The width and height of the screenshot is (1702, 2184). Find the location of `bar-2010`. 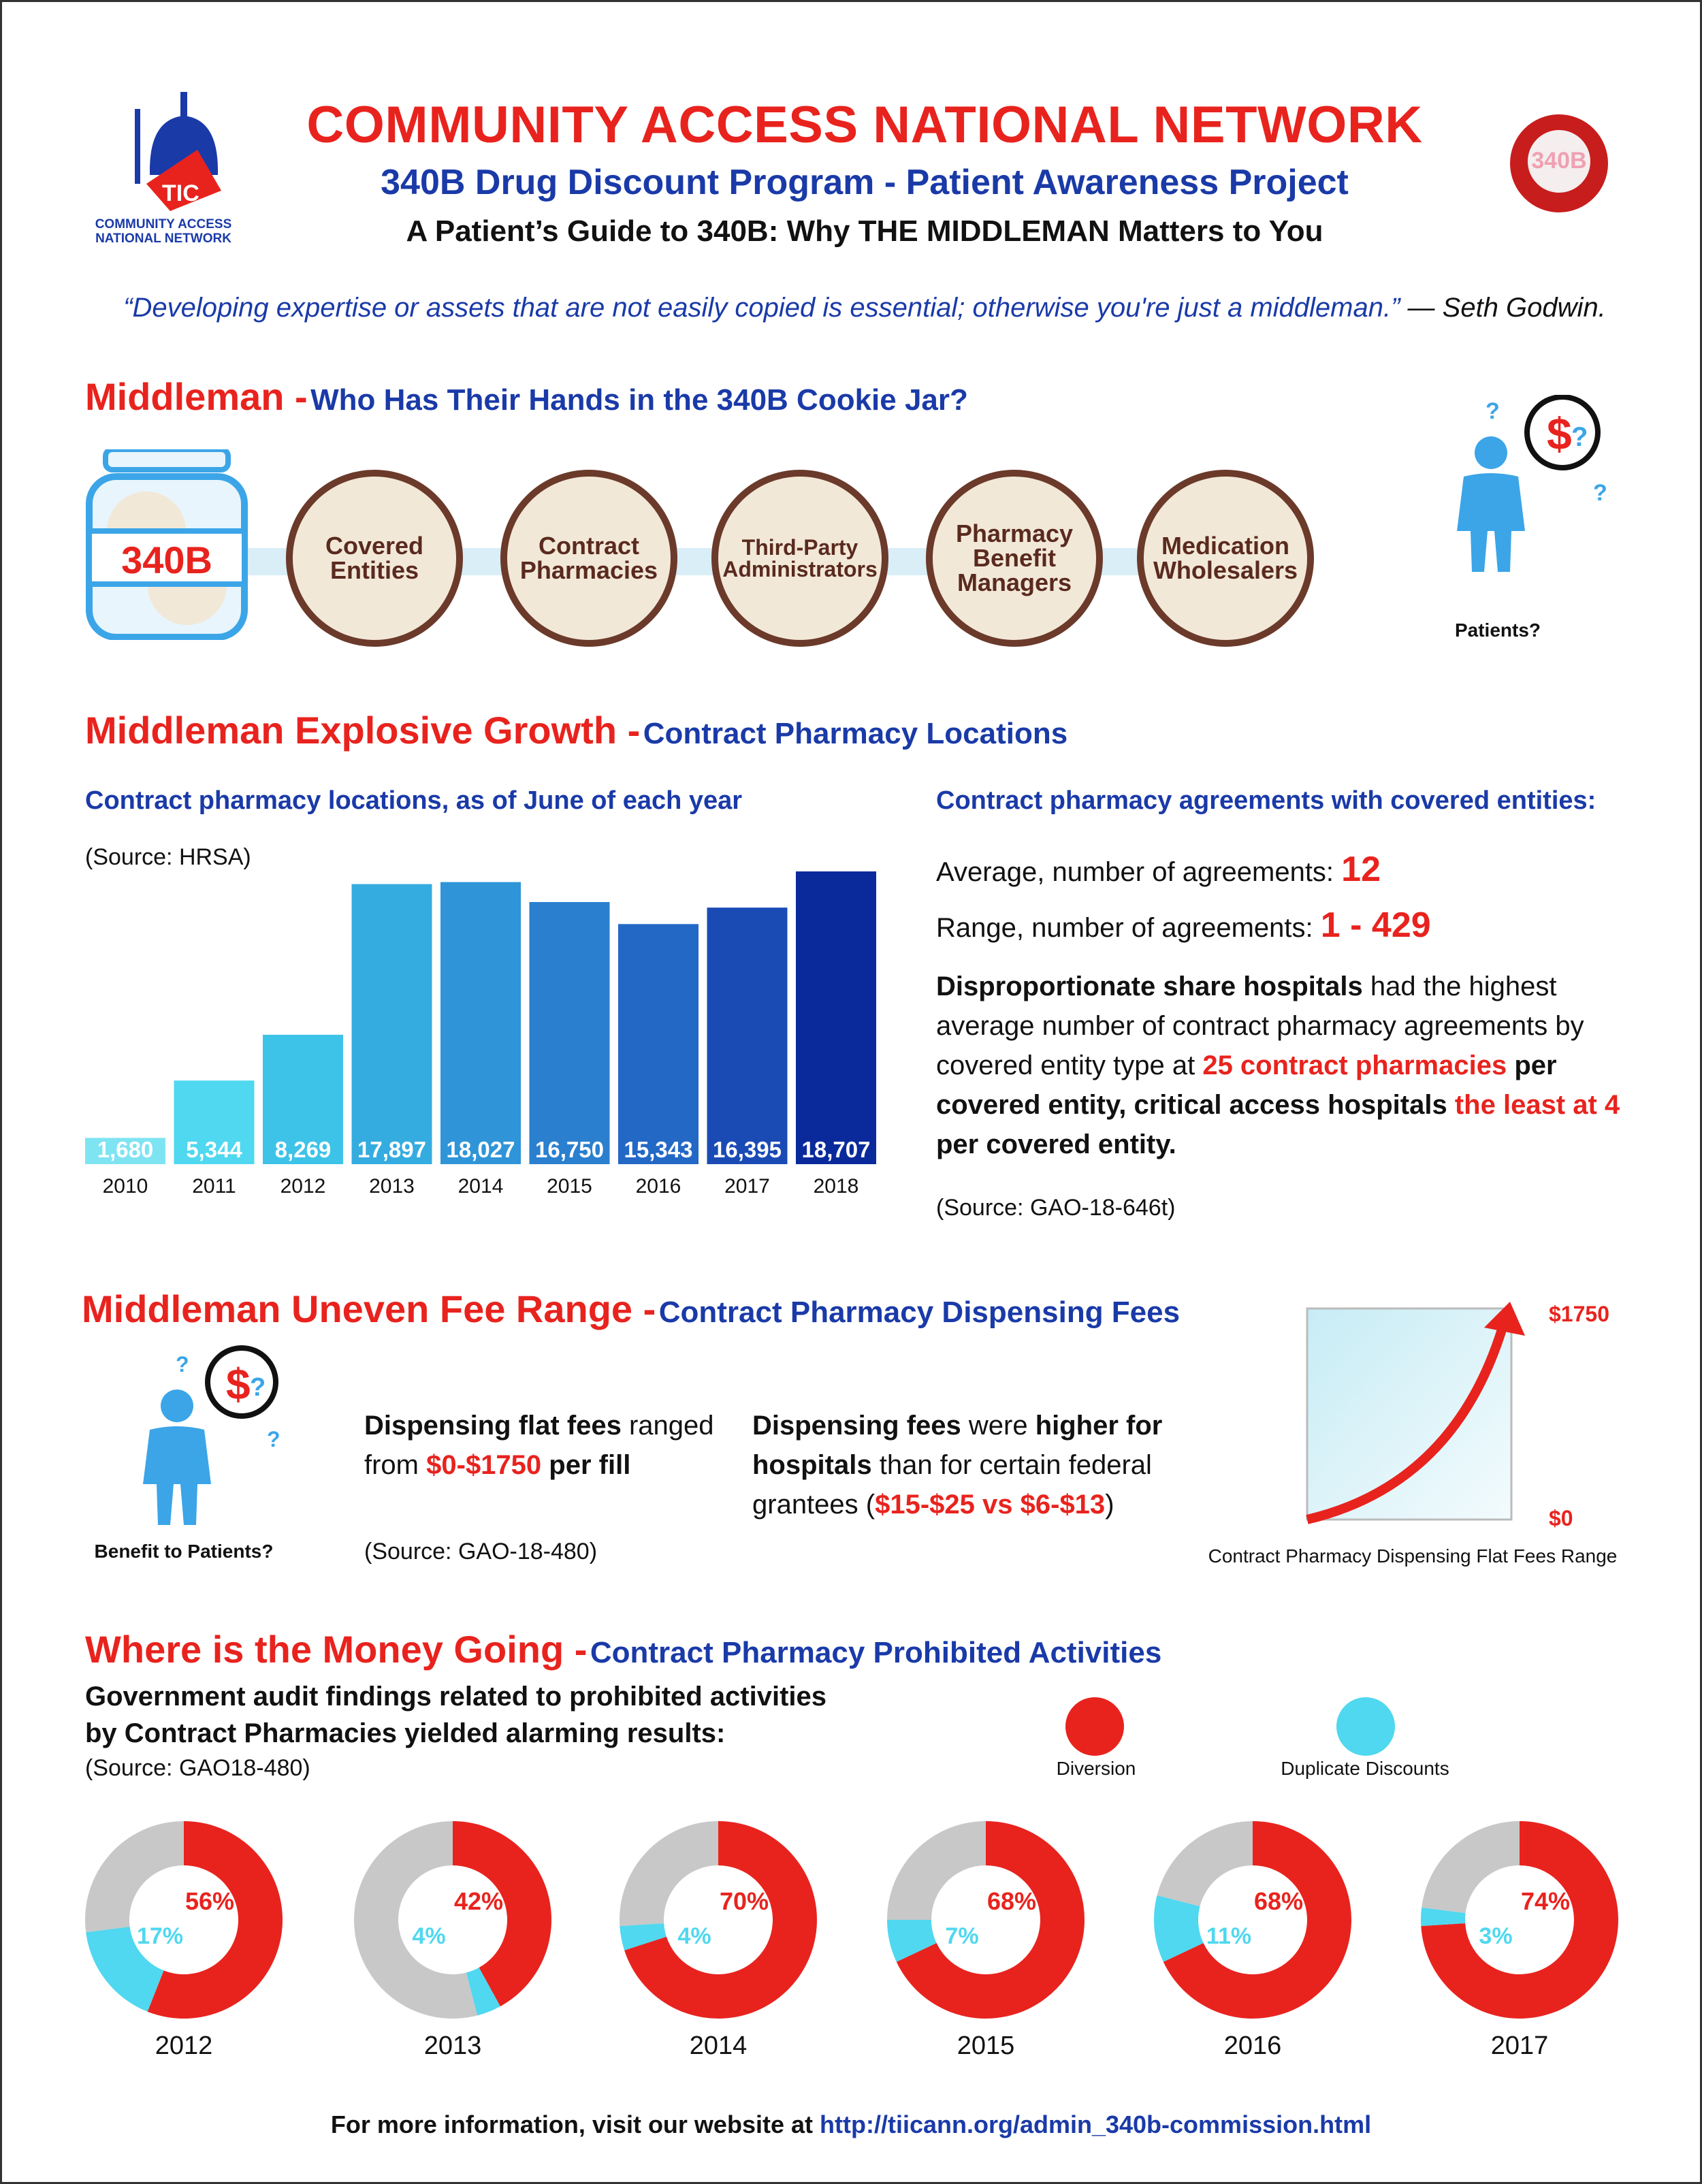

bar-2010 is located at coordinates (125, 1151).